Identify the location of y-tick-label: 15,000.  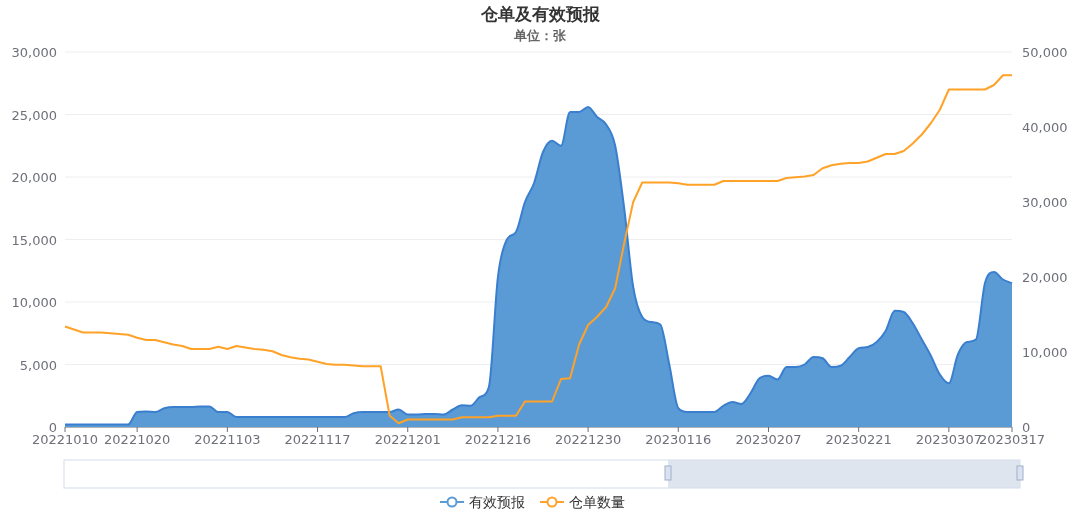
(34, 240).